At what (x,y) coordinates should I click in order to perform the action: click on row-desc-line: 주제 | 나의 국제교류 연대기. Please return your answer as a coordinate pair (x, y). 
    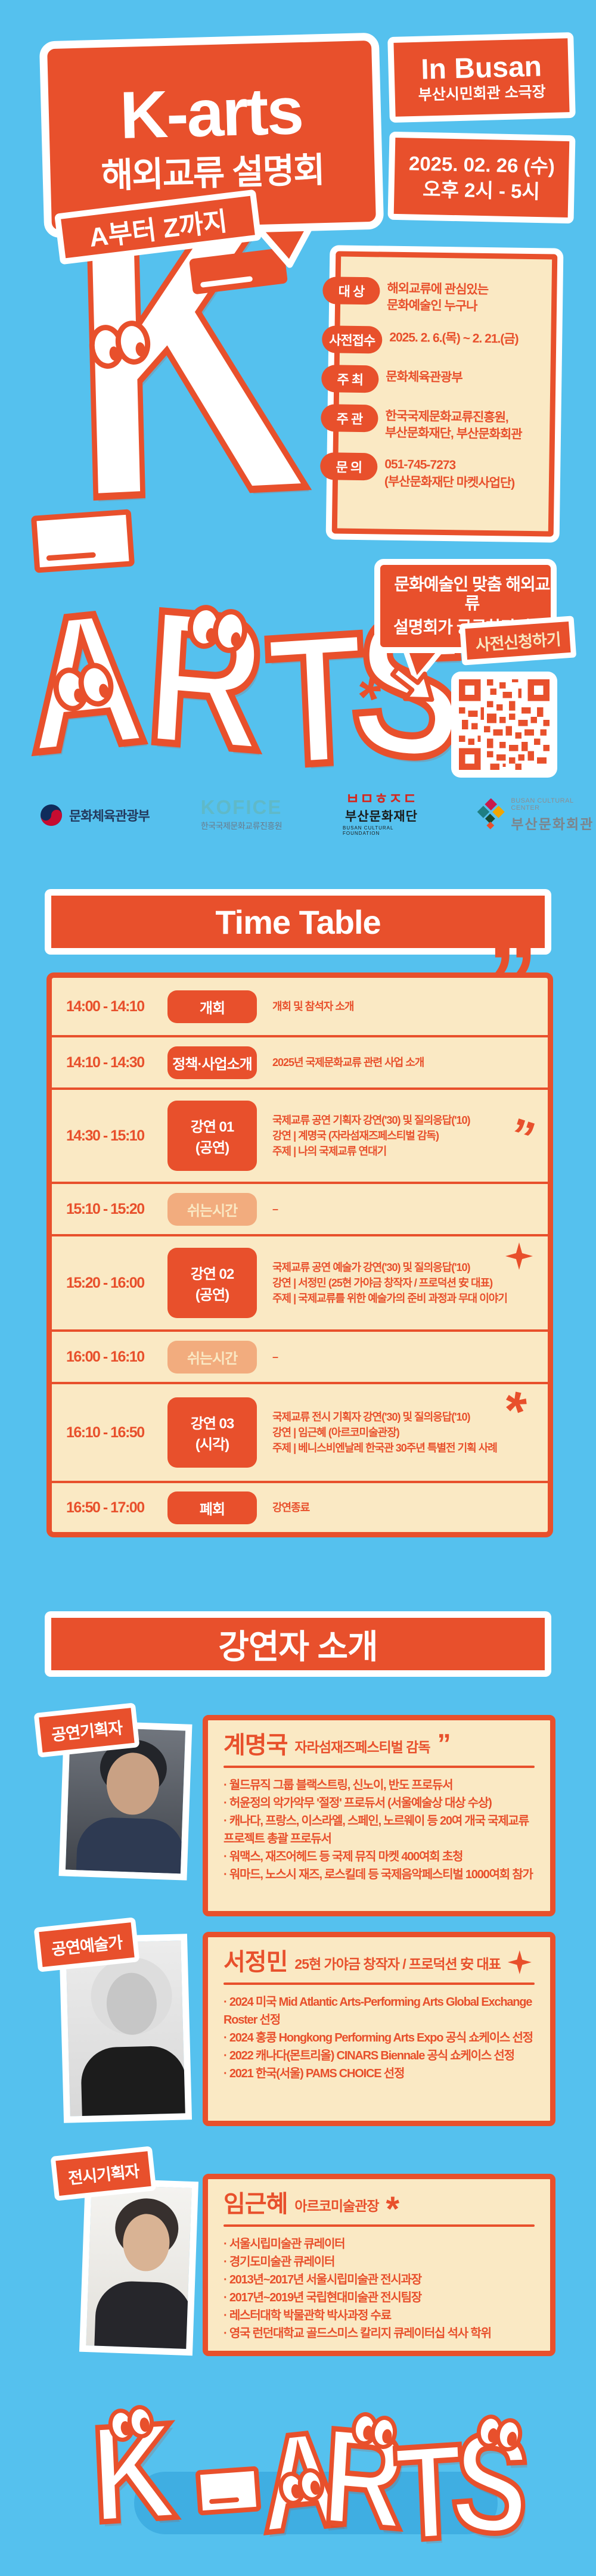
    Looking at the image, I should click on (329, 1151).